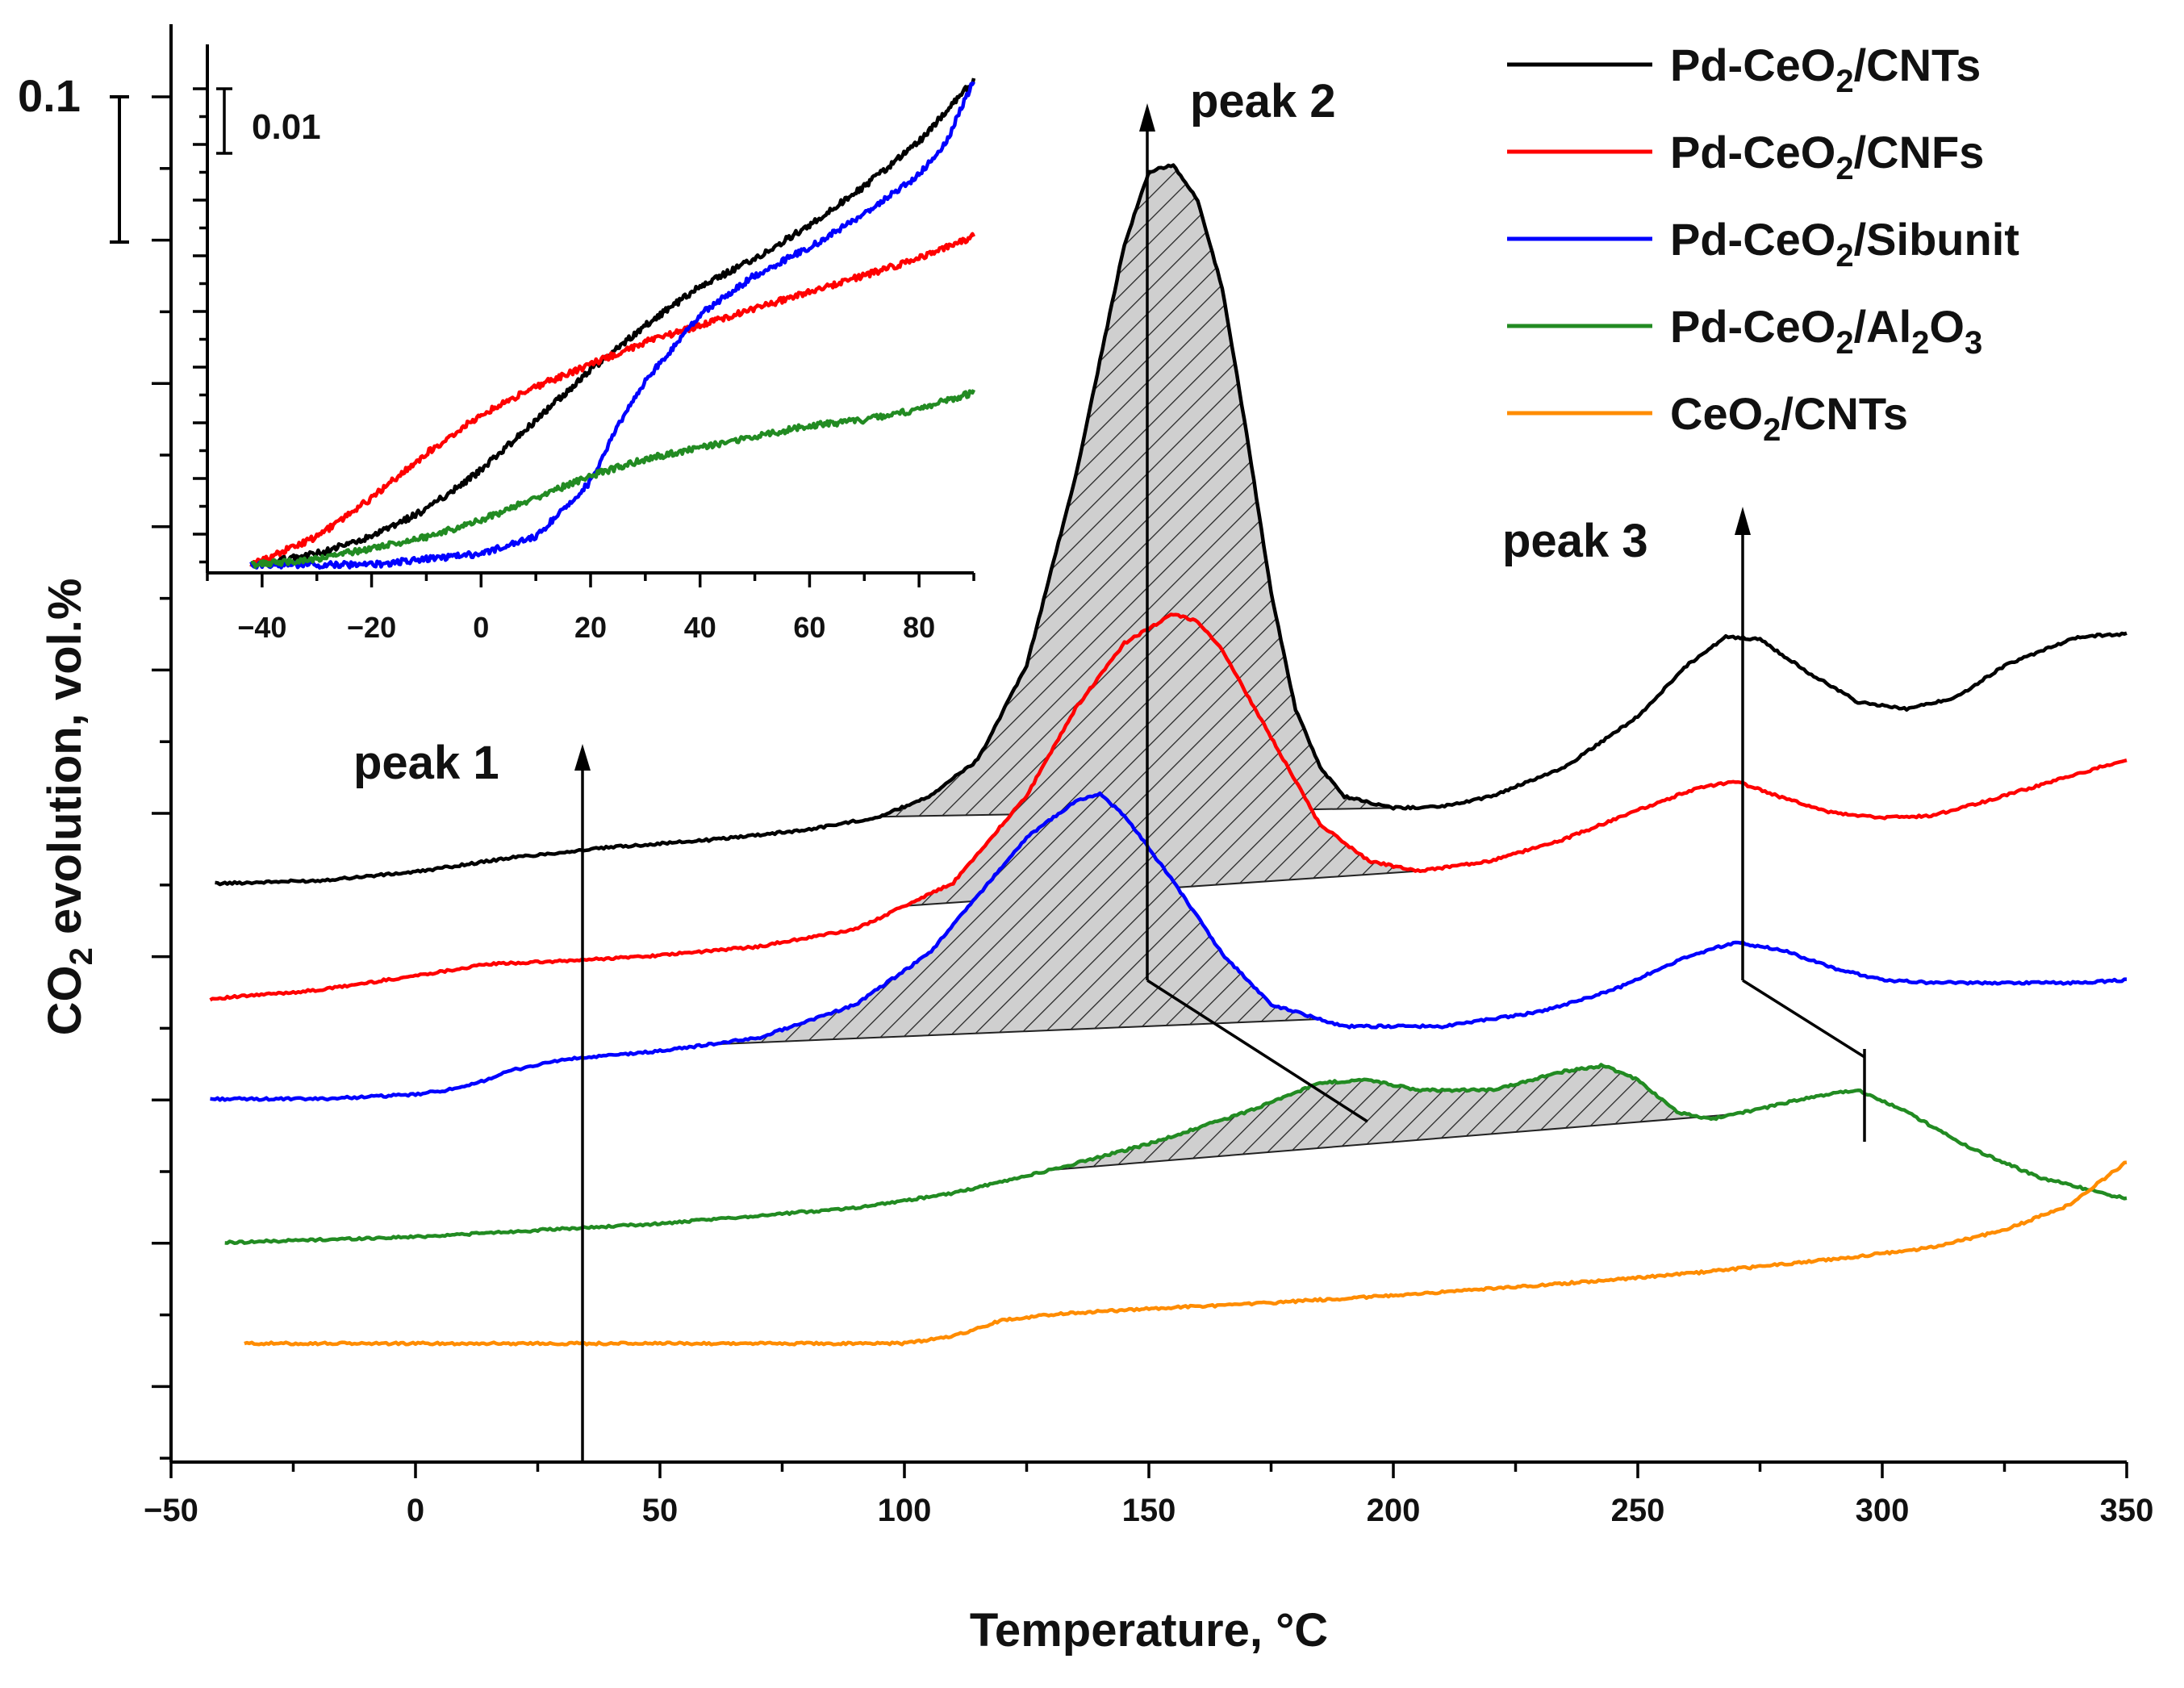 The width and height of the screenshot is (2184, 1688). I want to click on x-ticks: −50 0 50 100 150 200 250 300 350, so click(1148, 1495).